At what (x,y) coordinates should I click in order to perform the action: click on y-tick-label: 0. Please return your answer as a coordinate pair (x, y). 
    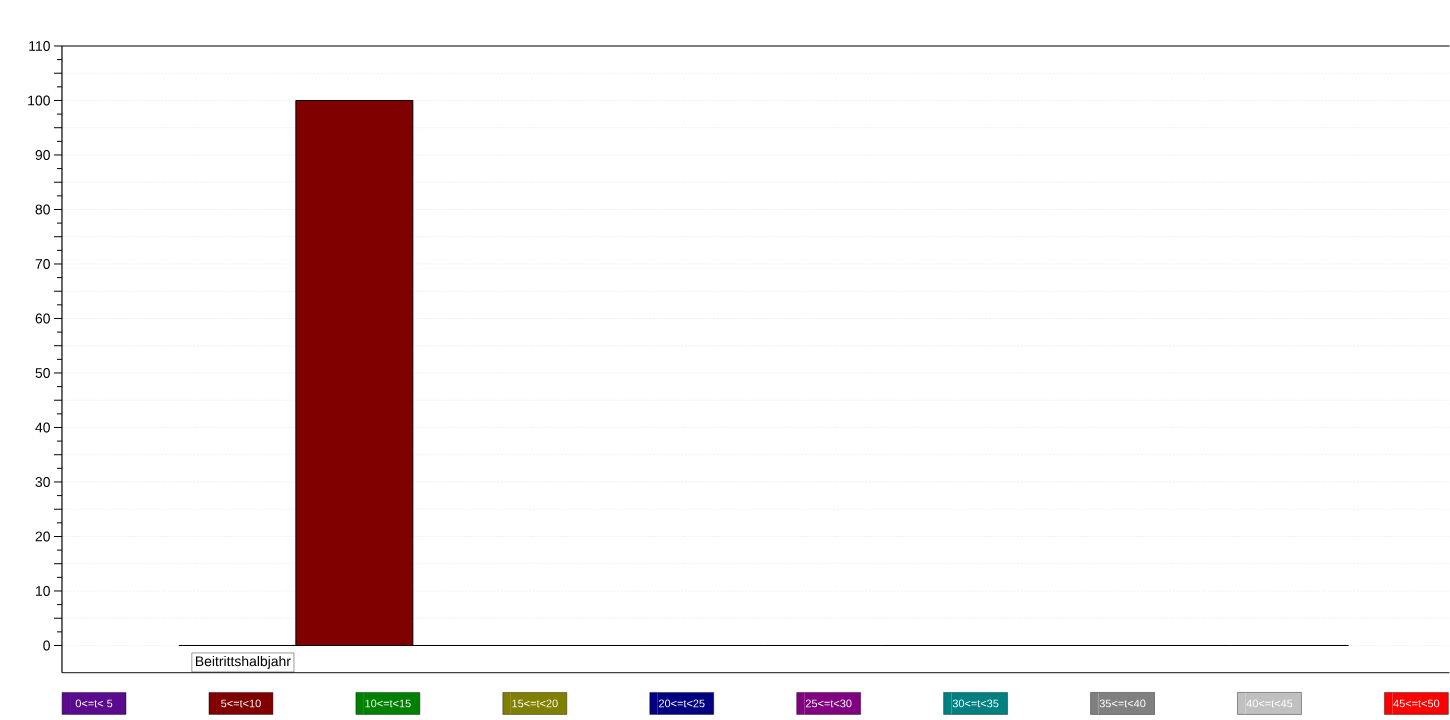
    Looking at the image, I should click on (46, 645).